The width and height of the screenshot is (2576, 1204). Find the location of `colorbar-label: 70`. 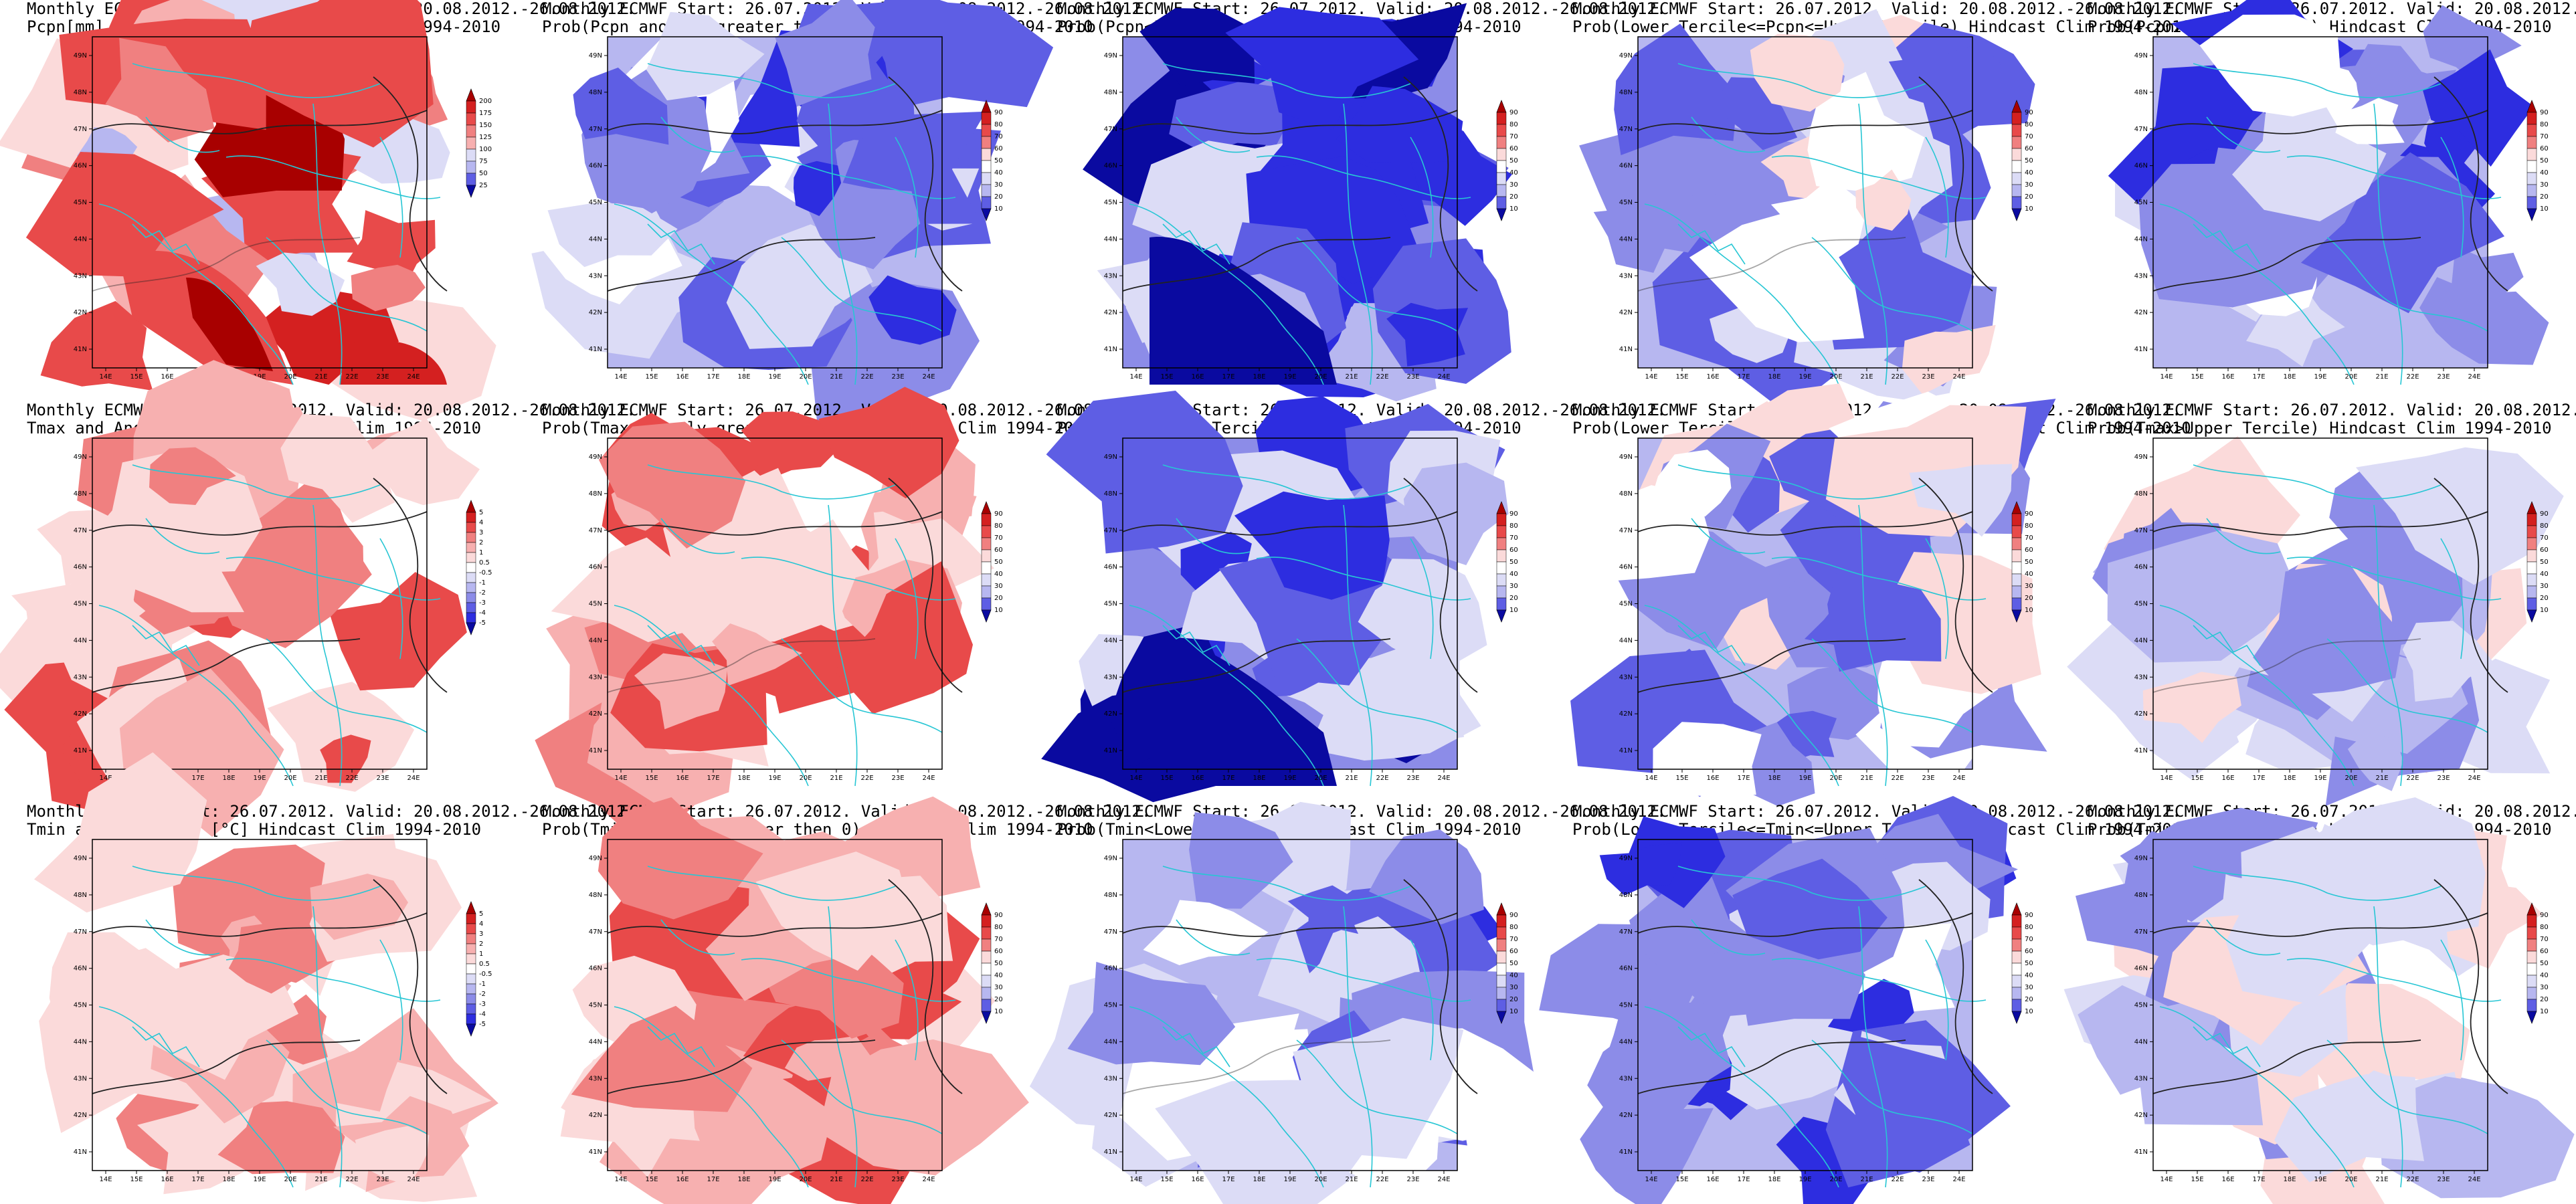

colorbar-label: 70 is located at coordinates (2544, 136).